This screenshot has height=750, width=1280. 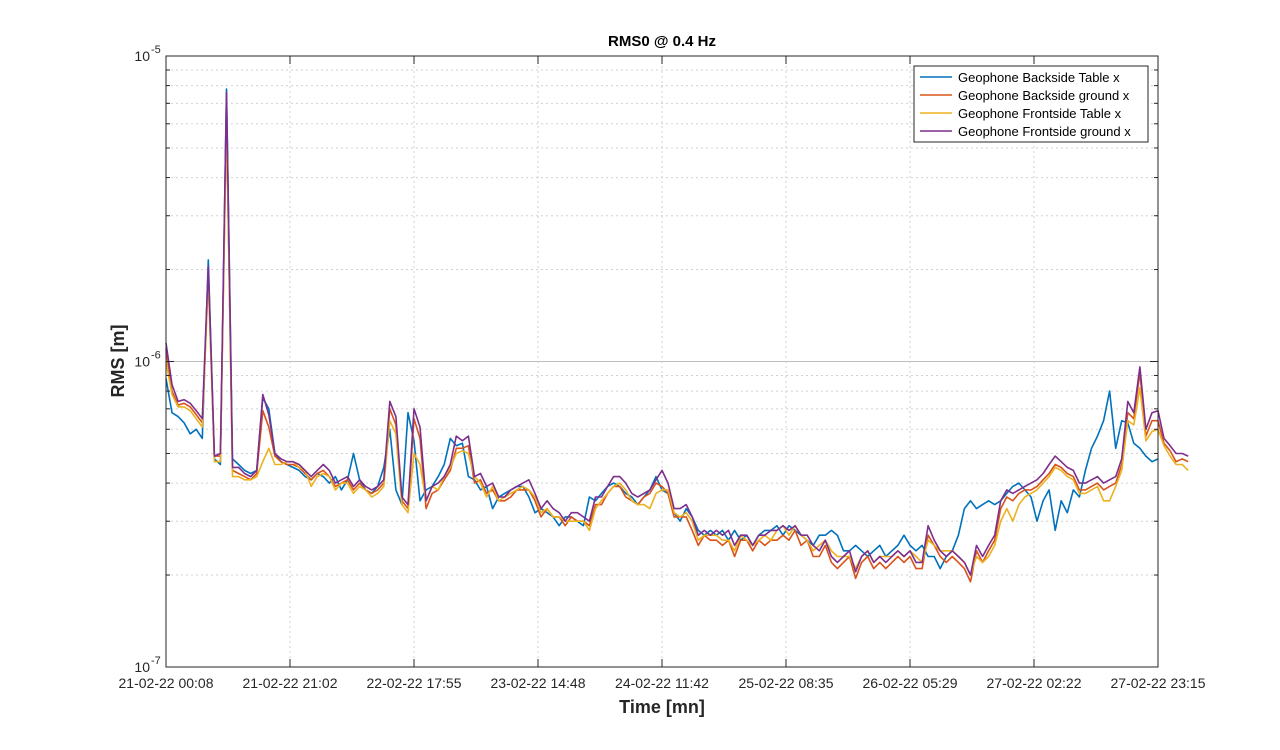 I want to click on x-tick-label: 23-02-22 14:48, so click(x=538, y=683).